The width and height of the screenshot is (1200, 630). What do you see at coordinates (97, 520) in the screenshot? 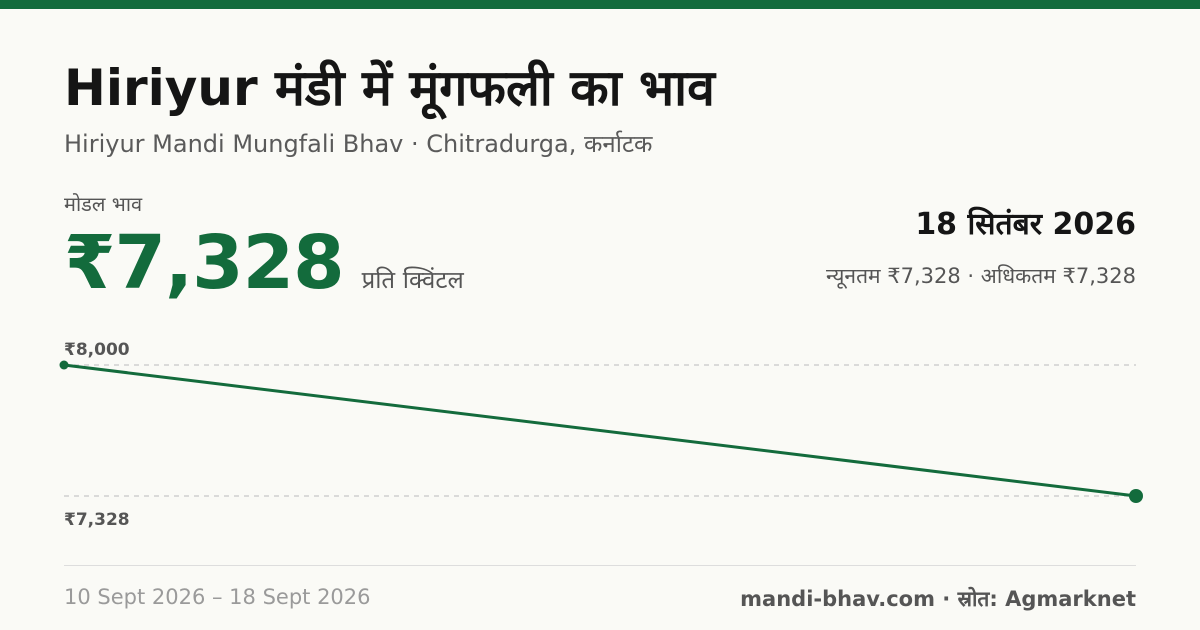
I see `y-tick-label: ₹7,328` at bounding box center [97, 520].